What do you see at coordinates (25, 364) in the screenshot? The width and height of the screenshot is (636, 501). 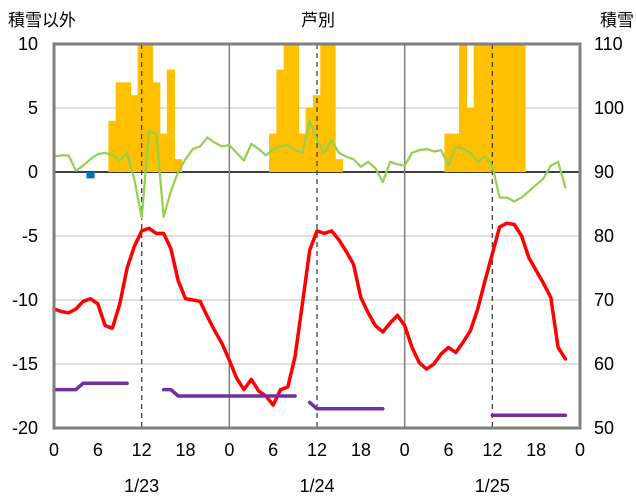 I see `left-tick-label: -15` at bounding box center [25, 364].